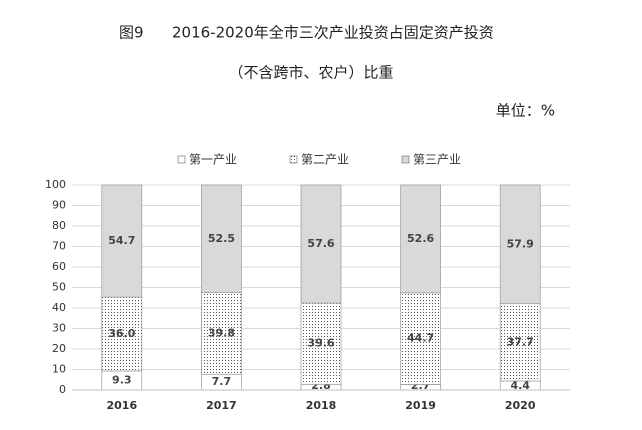  Describe the element at coordinates (333, 33) in the screenshot. I see `chart-title: 2016-2020年全市三次产业投资占固定资产投资` at that location.